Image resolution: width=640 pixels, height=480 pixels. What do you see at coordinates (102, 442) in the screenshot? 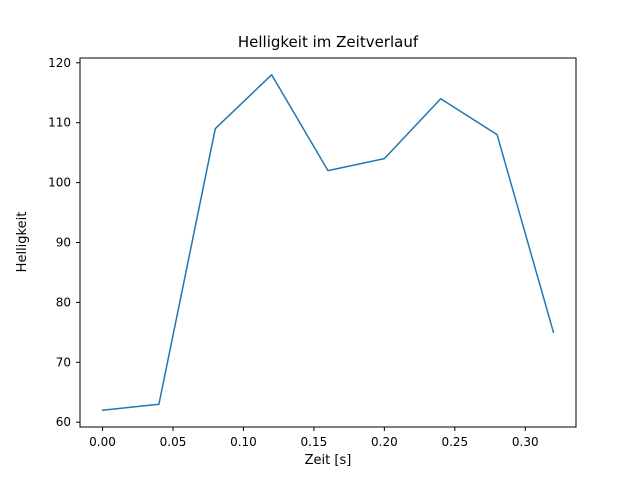
I see `x-tick-label: 0.00` at bounding box center [102, 442].